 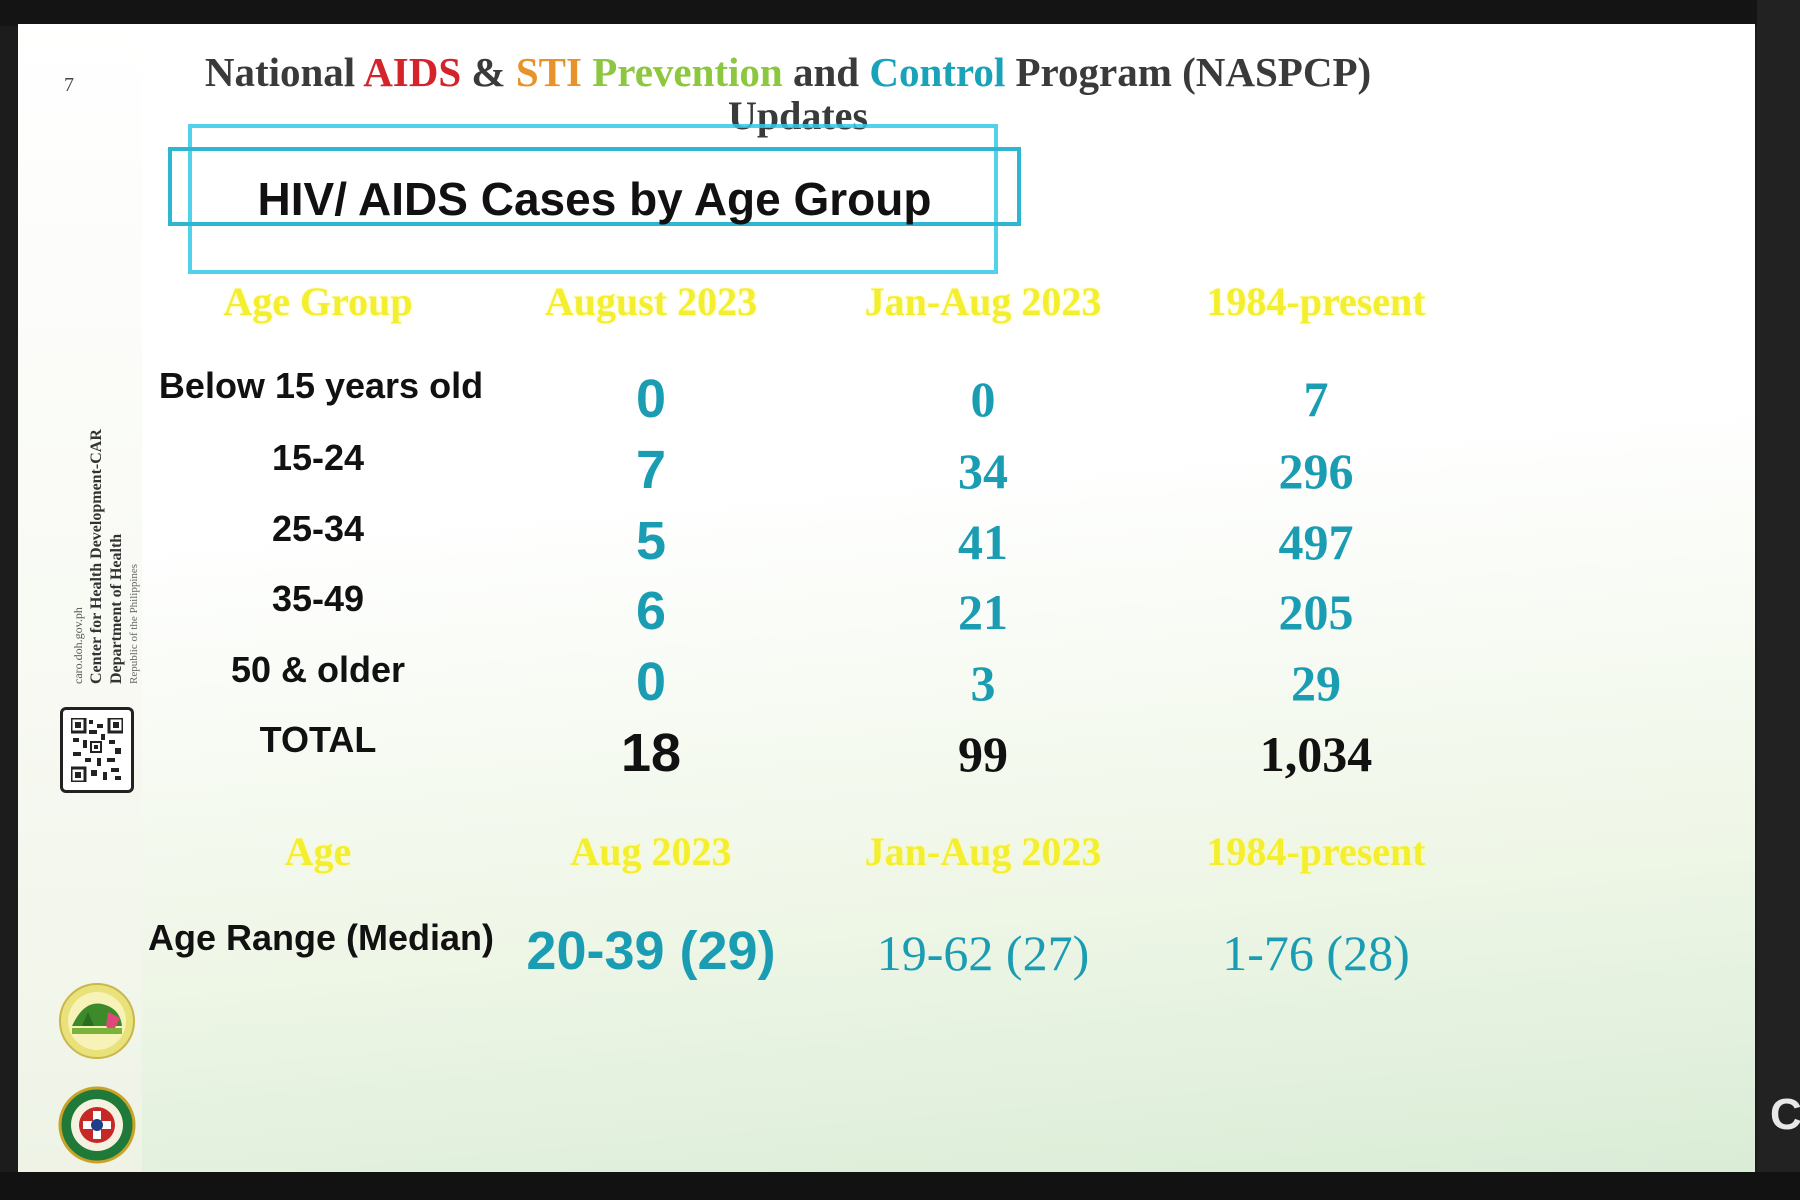 I want to click on col-header-august-2023: August 2023, so click(x=651, y=301).